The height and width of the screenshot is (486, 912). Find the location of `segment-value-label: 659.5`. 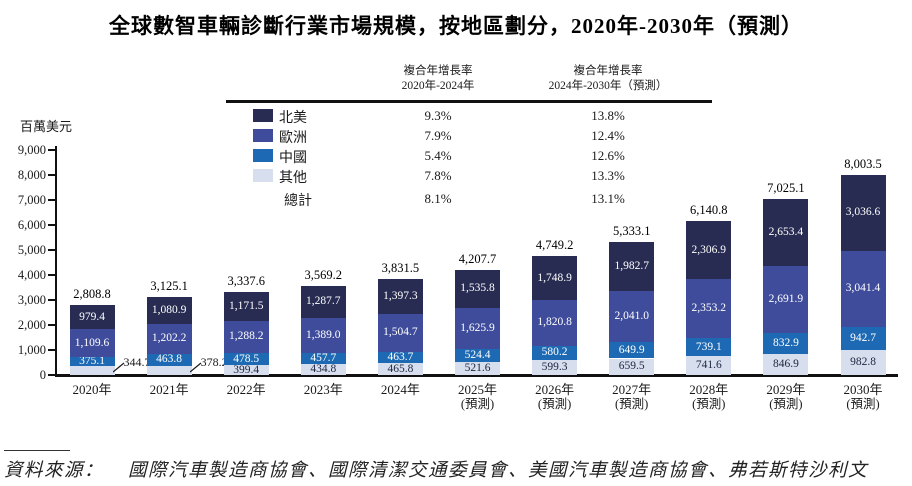

segment-value-label: 659.5 is located at coordinates (631, 366).